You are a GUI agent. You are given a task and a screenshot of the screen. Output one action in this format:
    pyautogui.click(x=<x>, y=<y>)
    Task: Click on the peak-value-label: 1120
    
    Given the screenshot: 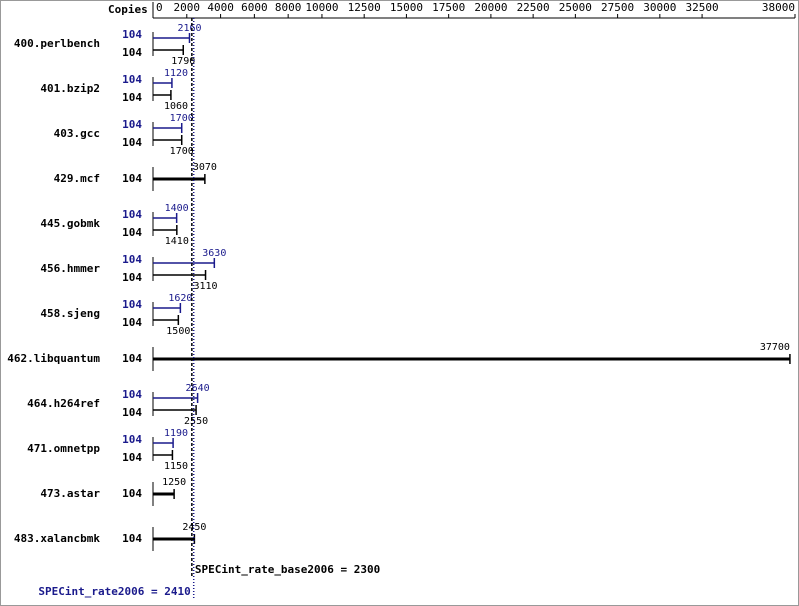 What is the action you would take?
    pyautogui.click(x=176, y=73)
    